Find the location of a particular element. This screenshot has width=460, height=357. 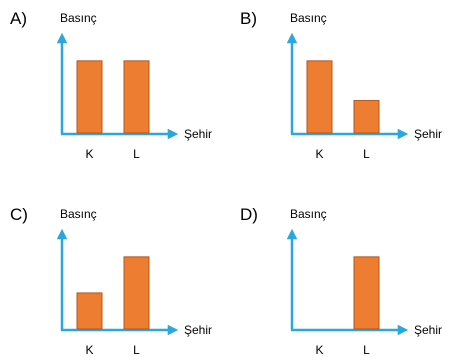

option-label: D) is located at coordinates (249, 214).